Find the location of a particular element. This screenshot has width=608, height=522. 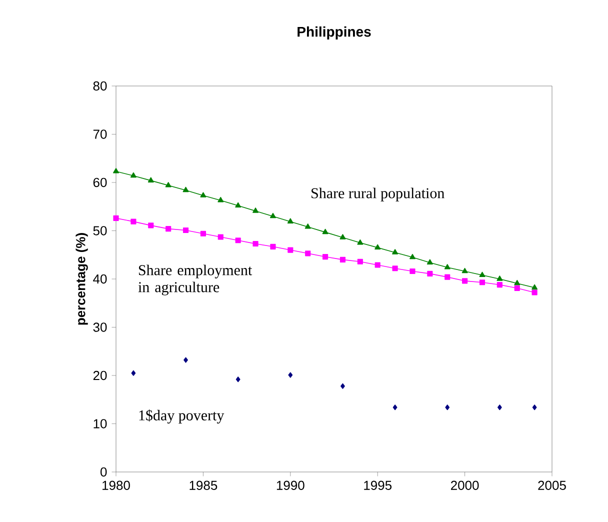

x-tick-label: 2000 is located at coordinates (465, 485).